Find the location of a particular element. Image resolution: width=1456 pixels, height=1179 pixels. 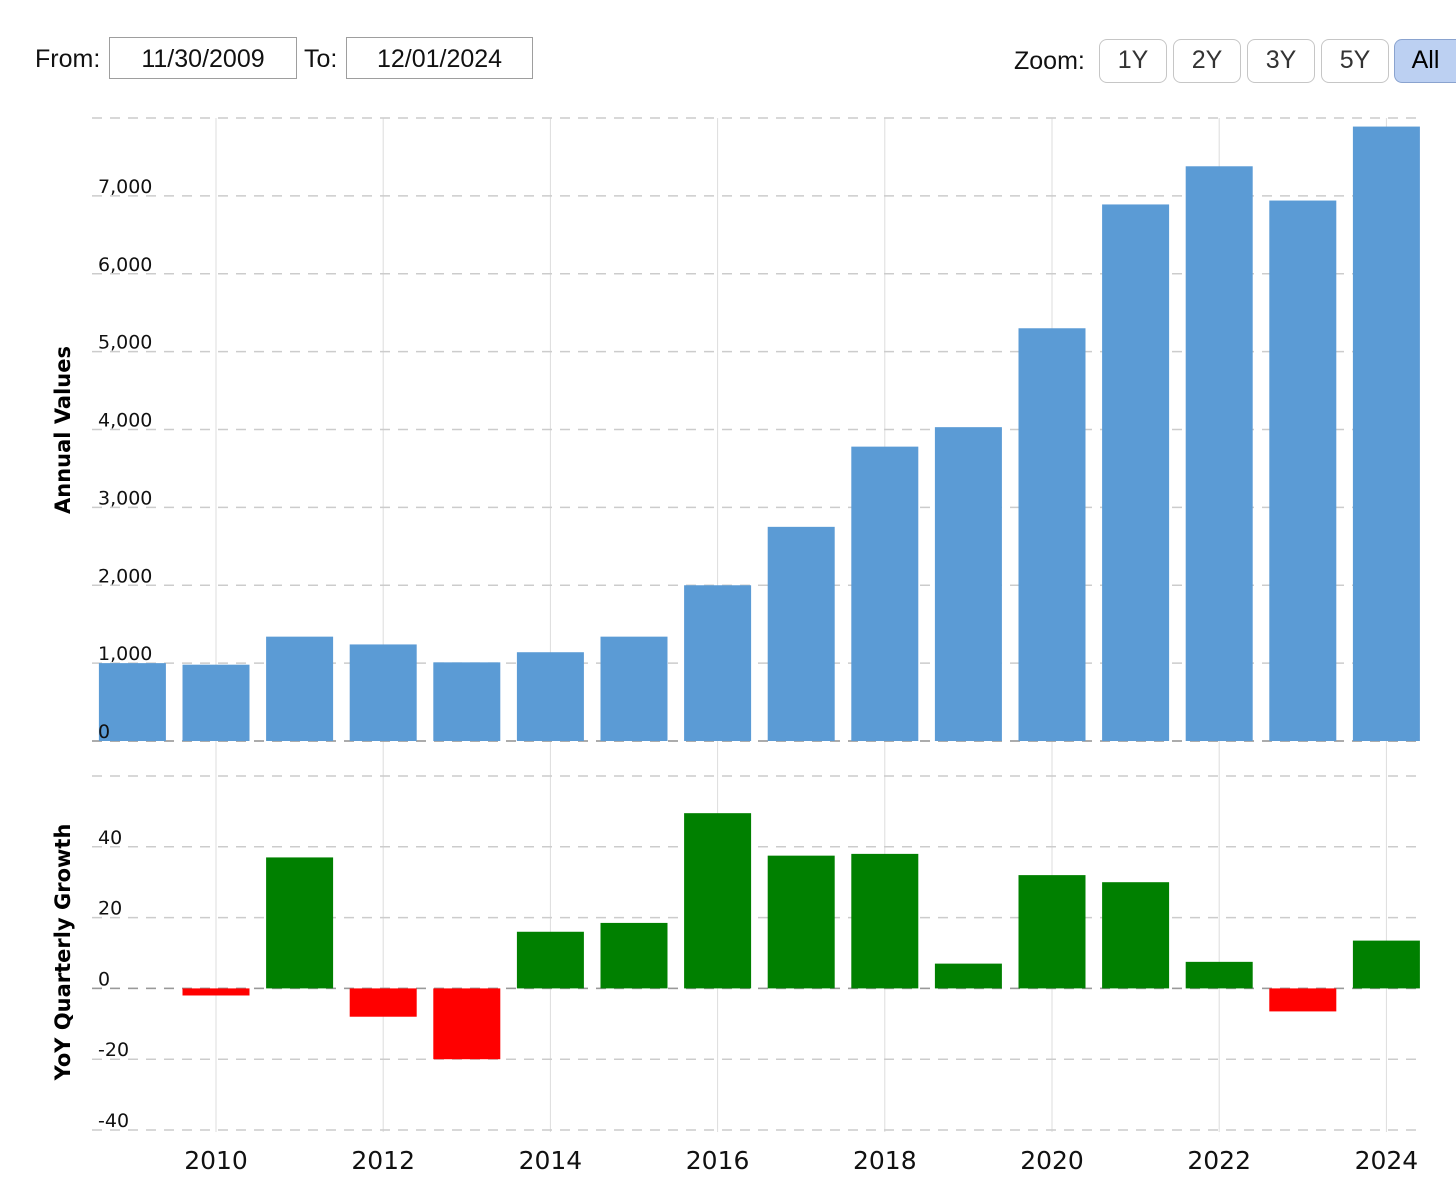

growth-y-tick-label: -20 is located at coordinates (113, 1050).